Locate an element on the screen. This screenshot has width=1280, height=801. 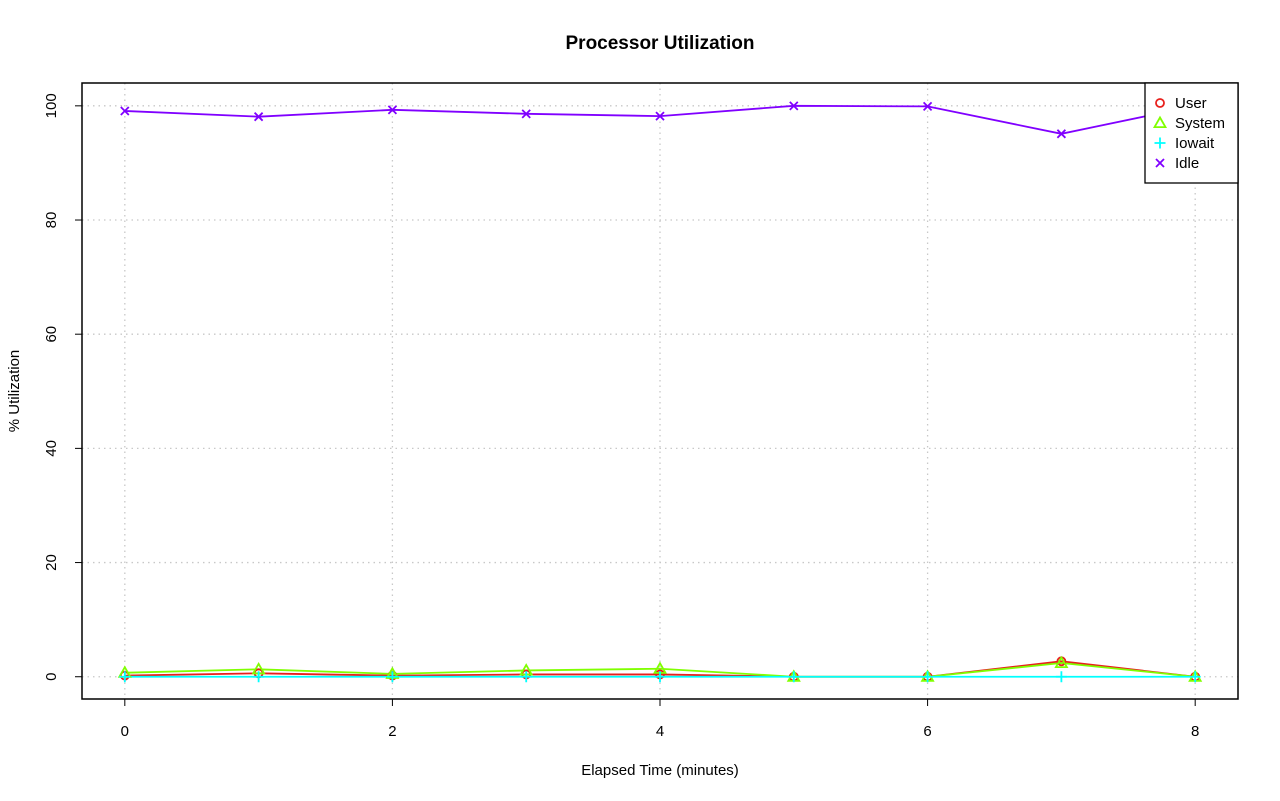
legend-marker-idle is located at coordinates (1160, 163).